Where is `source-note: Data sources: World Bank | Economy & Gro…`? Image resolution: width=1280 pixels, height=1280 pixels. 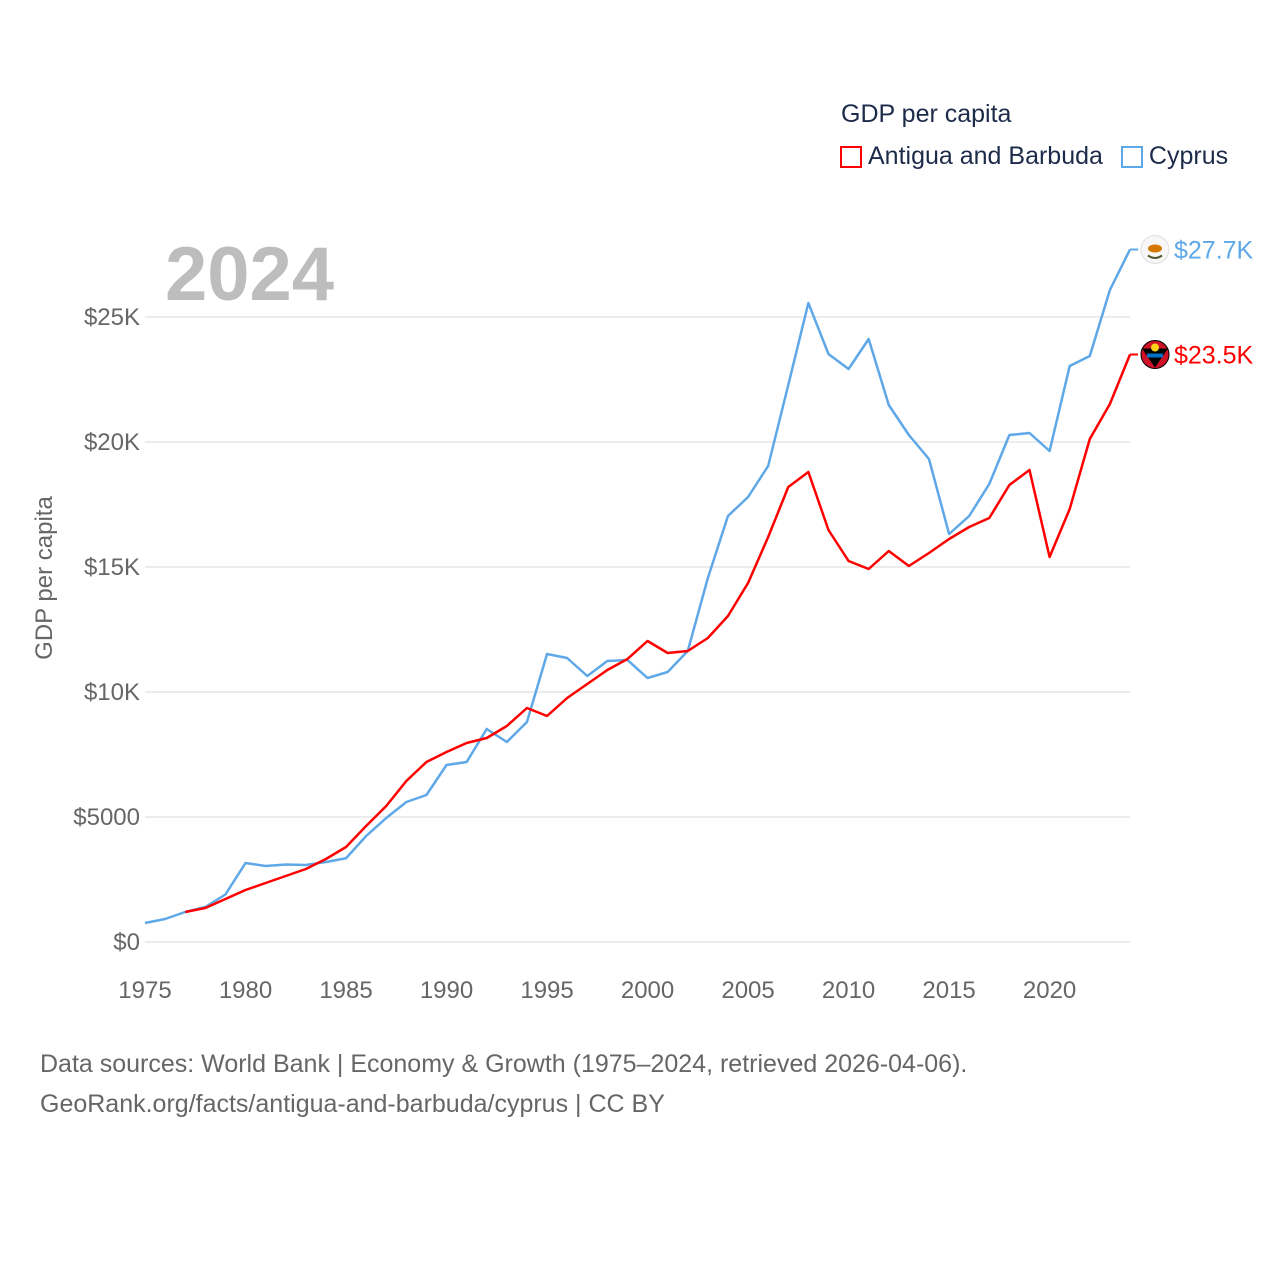 source-note: Data sources: World Bank | Economy & Gro… is located at coordinates (503, 1084).